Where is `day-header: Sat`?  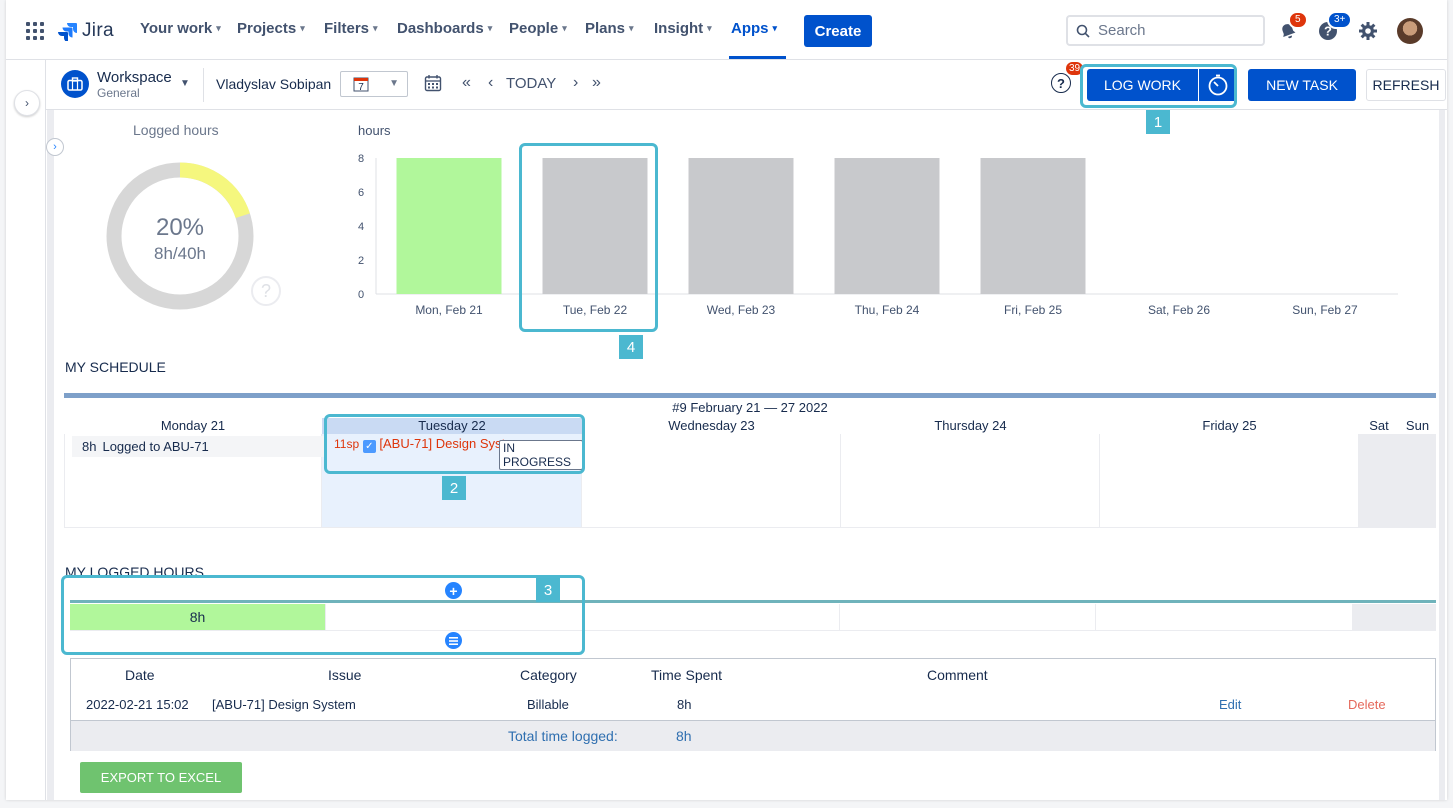 day-header: Sat is located at coordinates (1379, 425).